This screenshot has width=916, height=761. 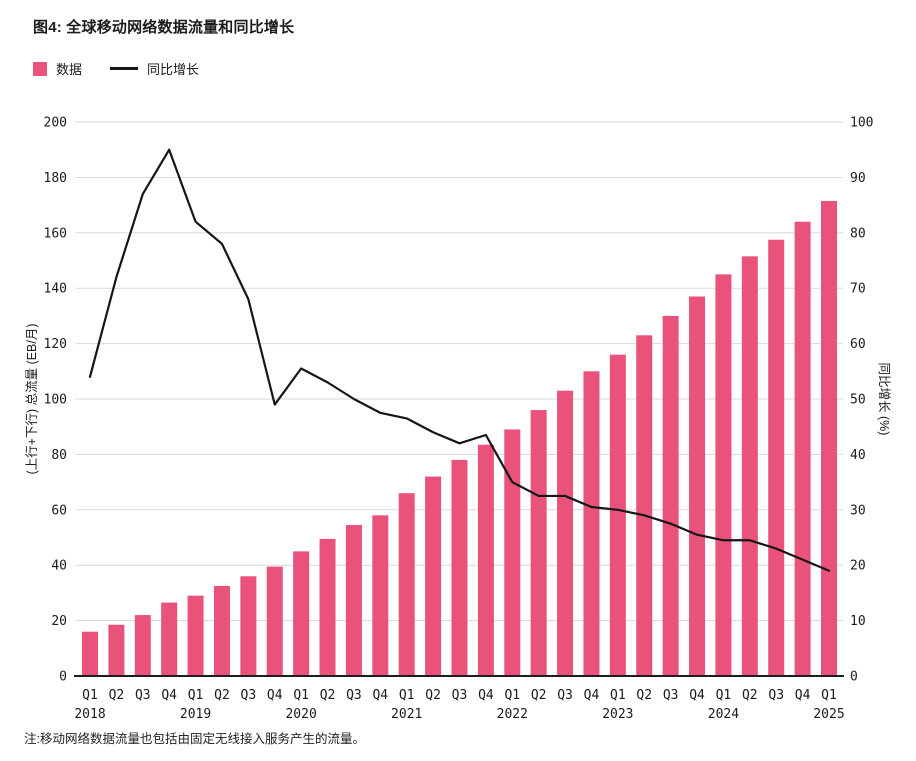 What do you see at coordinates (617, 714) in the screenshot?
I see `year-label: 2023` at bounding box center [617, 714].